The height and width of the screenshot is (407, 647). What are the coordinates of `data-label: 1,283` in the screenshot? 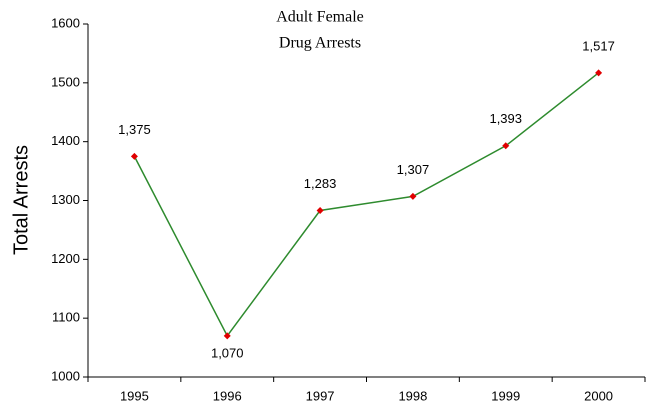 It's located at (320, 183).